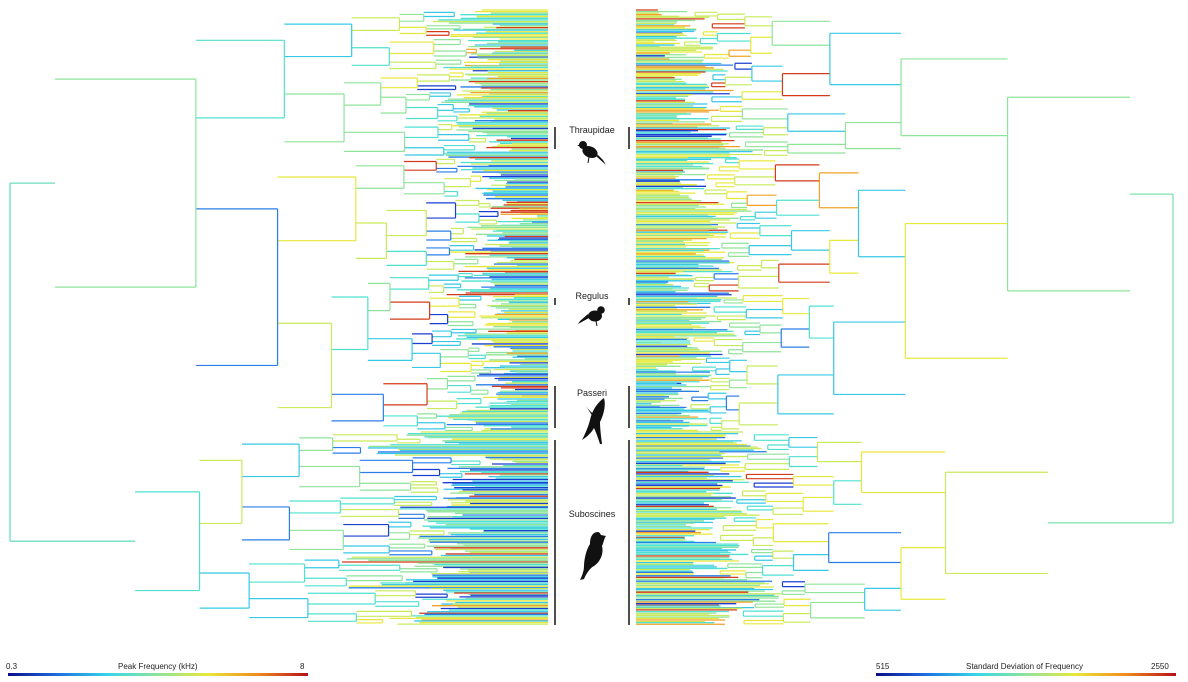  Describe the element at coordinates (11, 666) in the screenshot. I see `legend-left-min: 0.3` at that location.